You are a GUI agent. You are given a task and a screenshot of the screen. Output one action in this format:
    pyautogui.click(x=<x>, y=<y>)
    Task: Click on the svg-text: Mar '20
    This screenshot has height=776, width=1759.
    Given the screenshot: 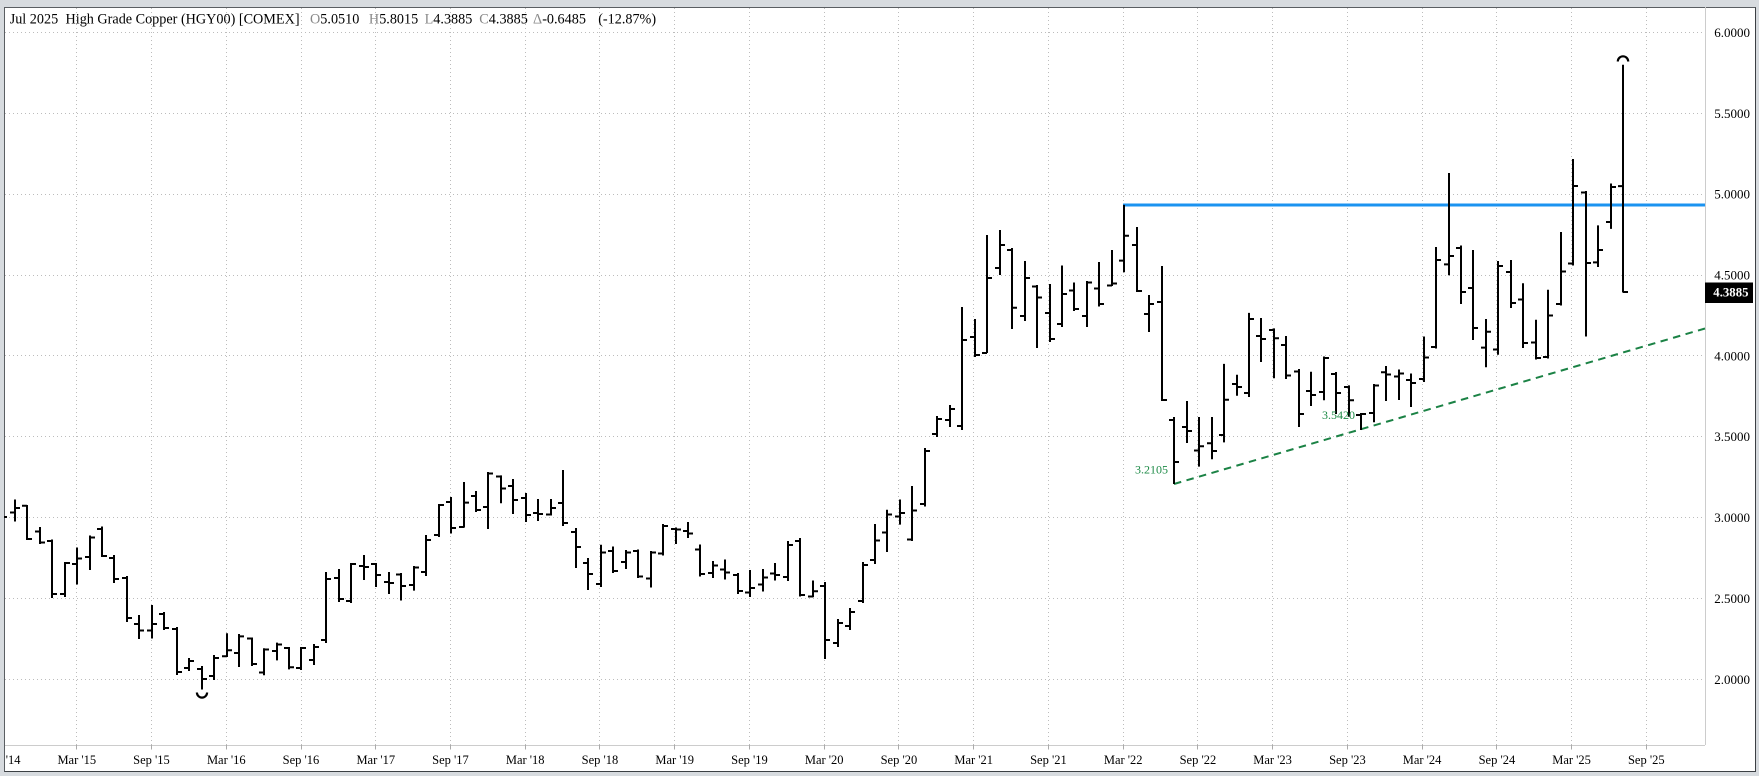 What is the action you would take?
    pyautogui.click(x=824, y=760)
    